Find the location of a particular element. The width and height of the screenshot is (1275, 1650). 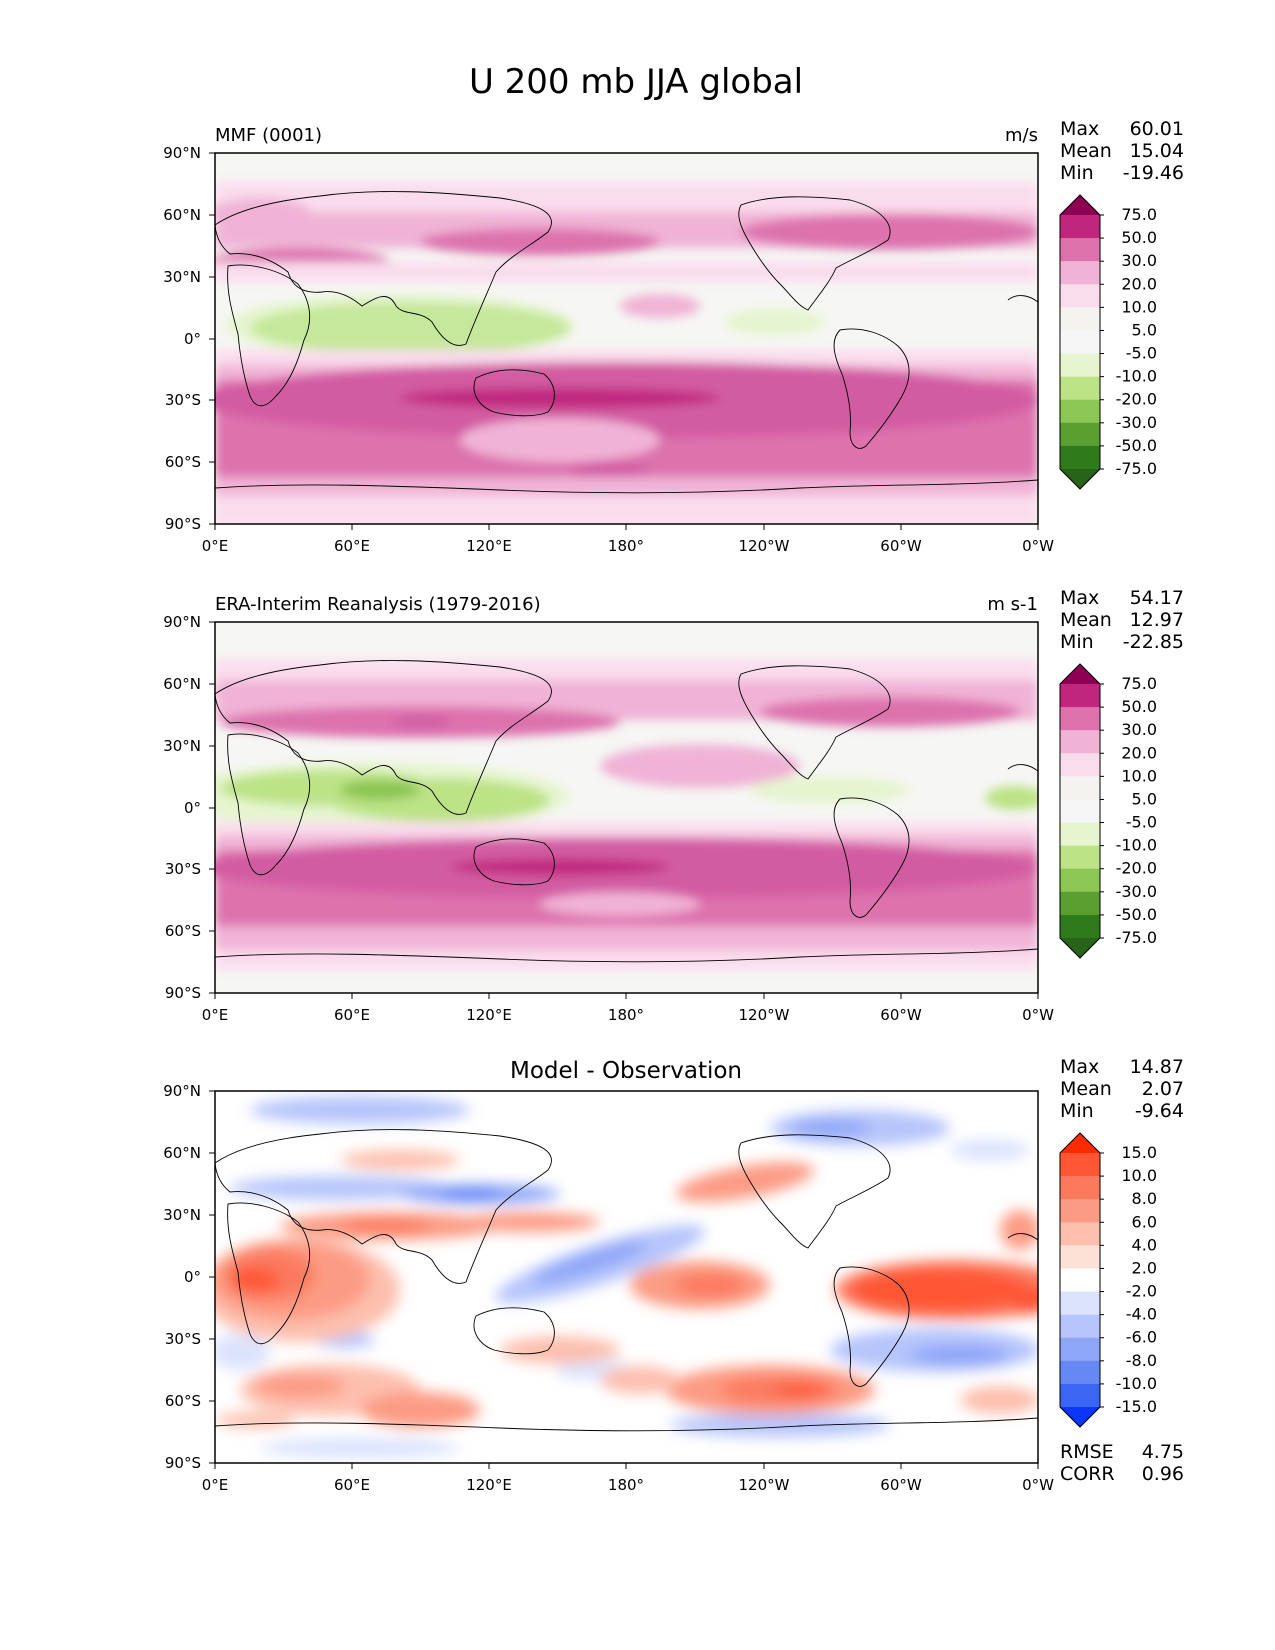

panel-obs-title: ERA-Interim Reanalysis (1979-2016) is located at coordinates (378, 604).